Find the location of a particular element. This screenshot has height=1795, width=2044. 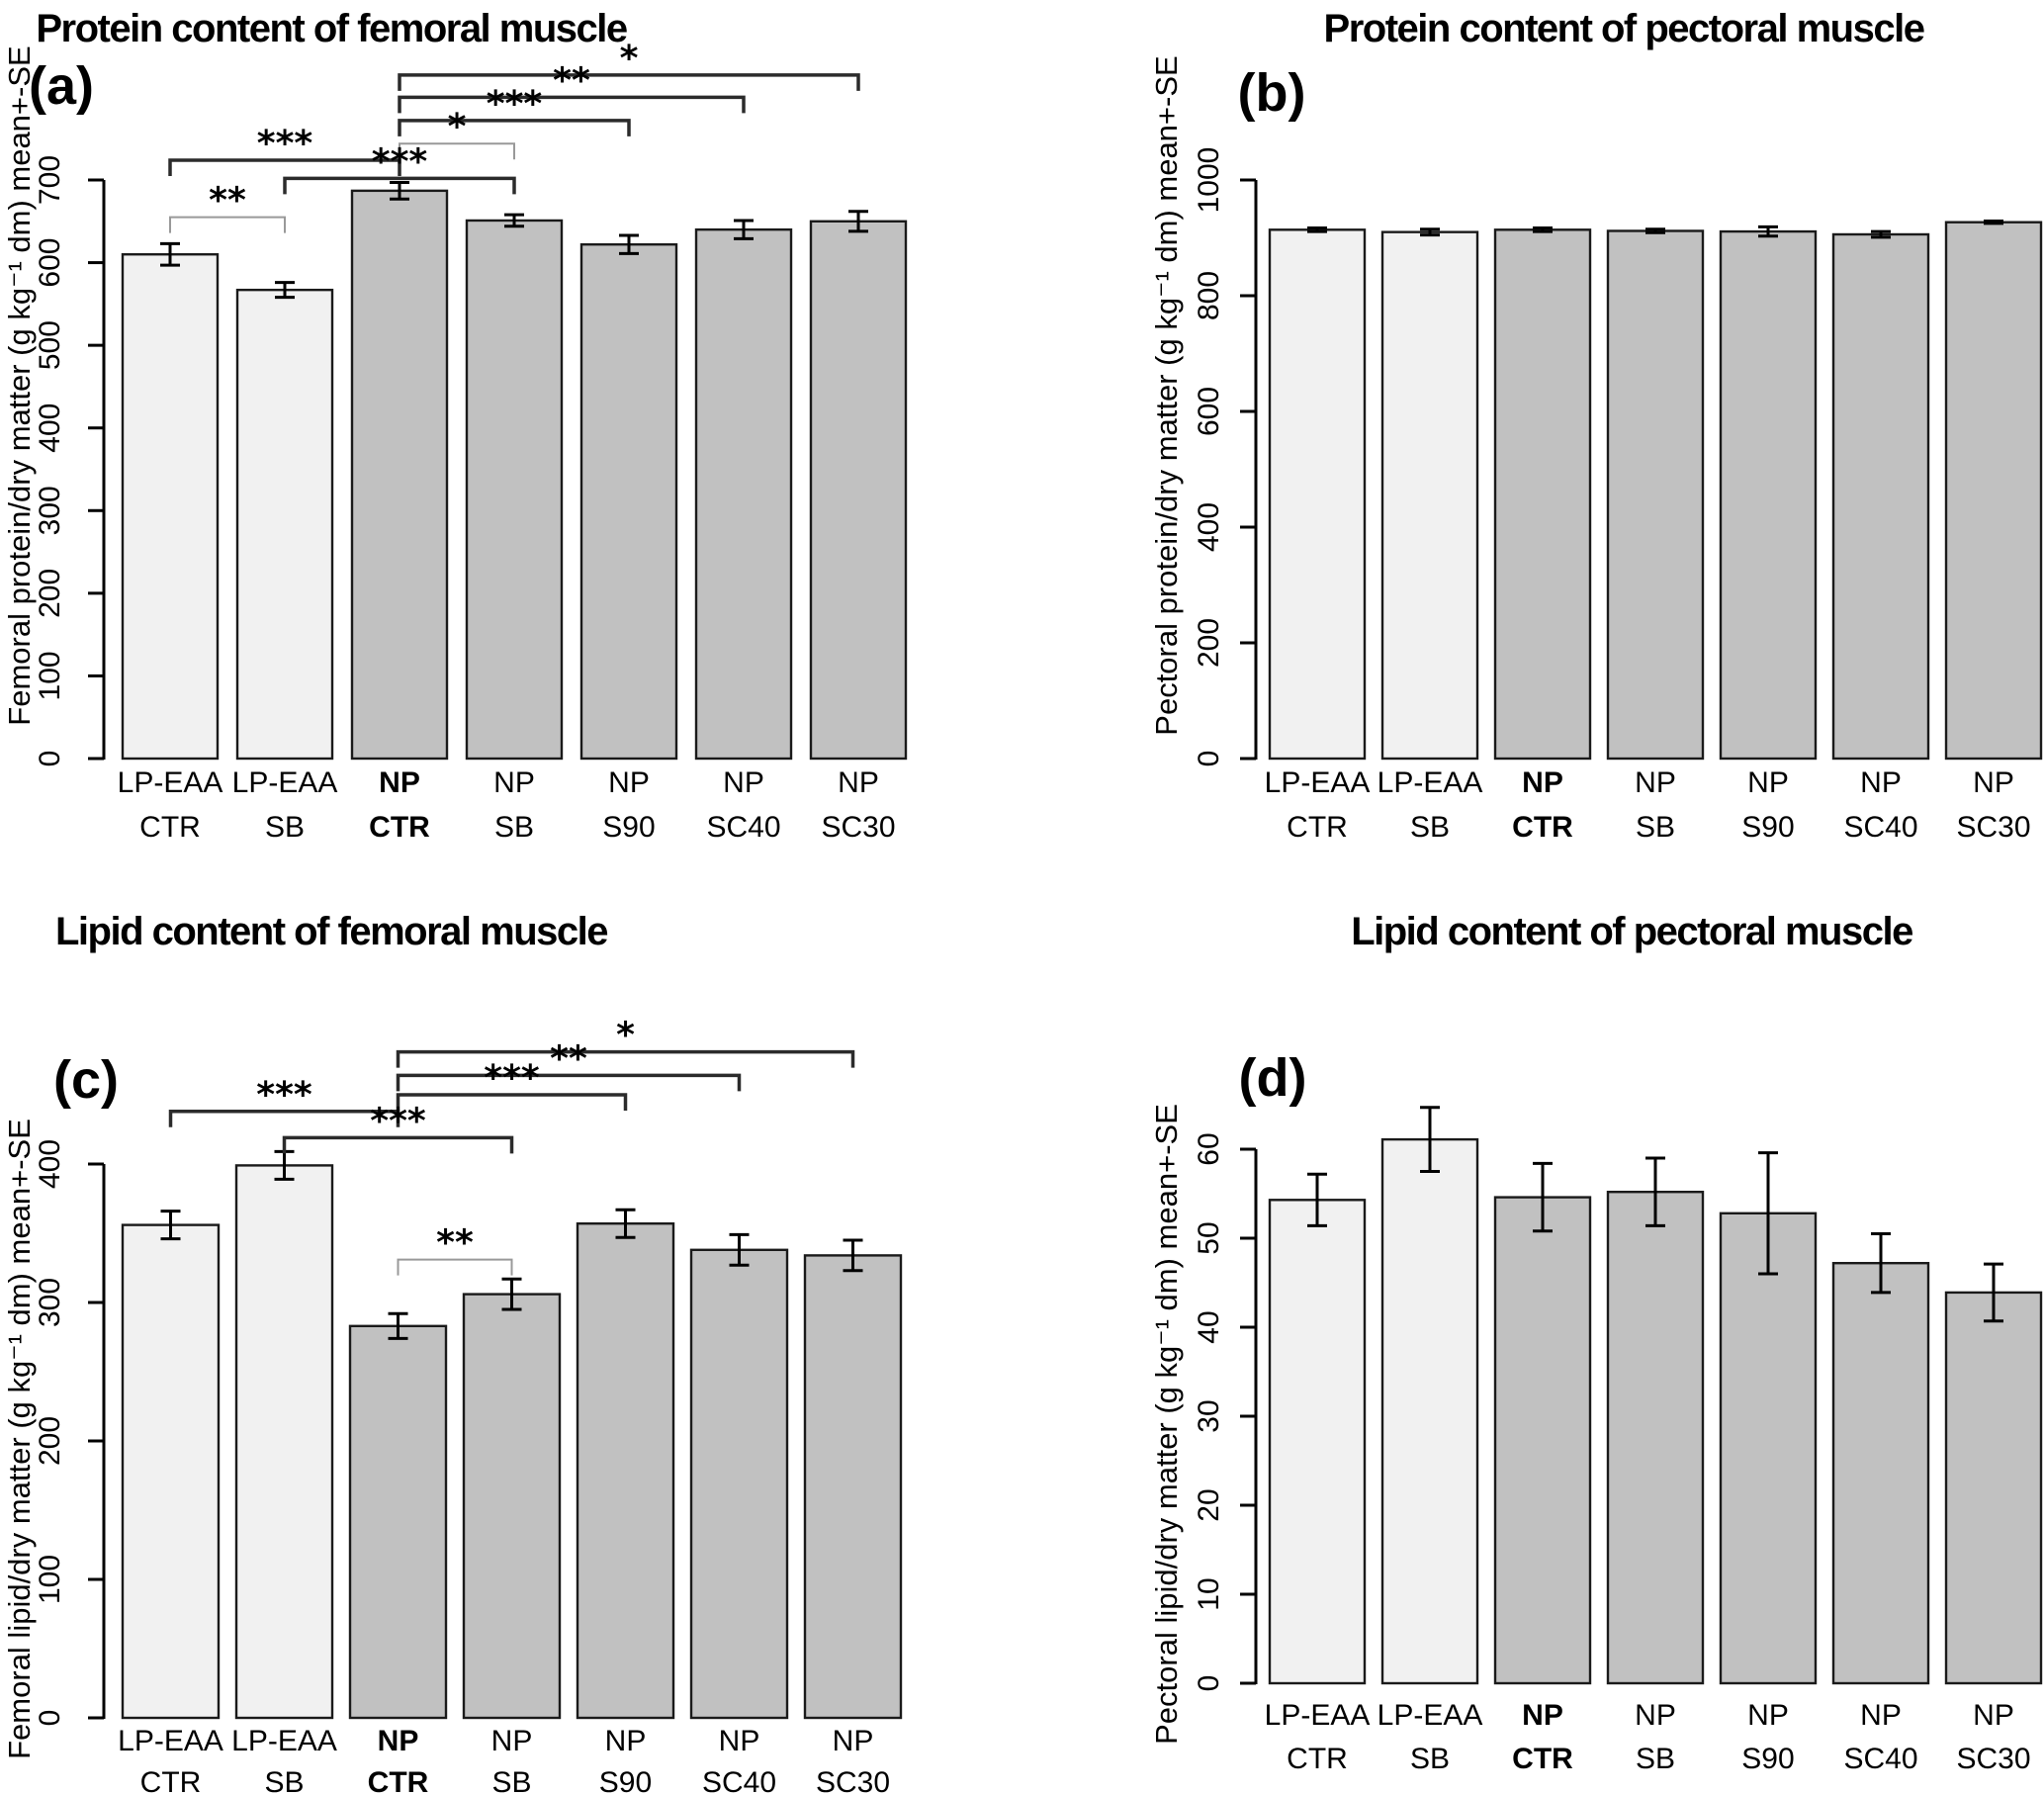

error-bar-d-np-sb is located at coordinates (1655, 1191).